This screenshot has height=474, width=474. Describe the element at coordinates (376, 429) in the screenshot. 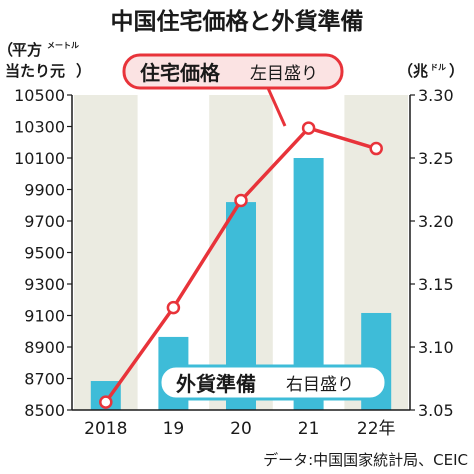

I see `x-tick-label: 22年` at that location.